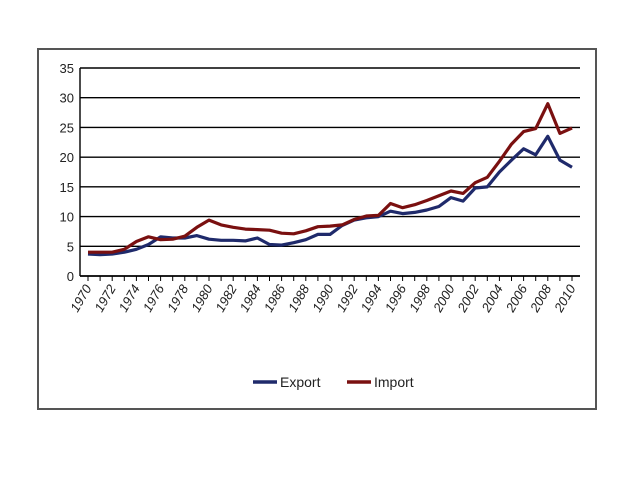 The width and height of the screenshot is (638, 479). Describe the element at coordinates (565, 298) in the screenshot. I see `x-tick-label: 2010` at that location.